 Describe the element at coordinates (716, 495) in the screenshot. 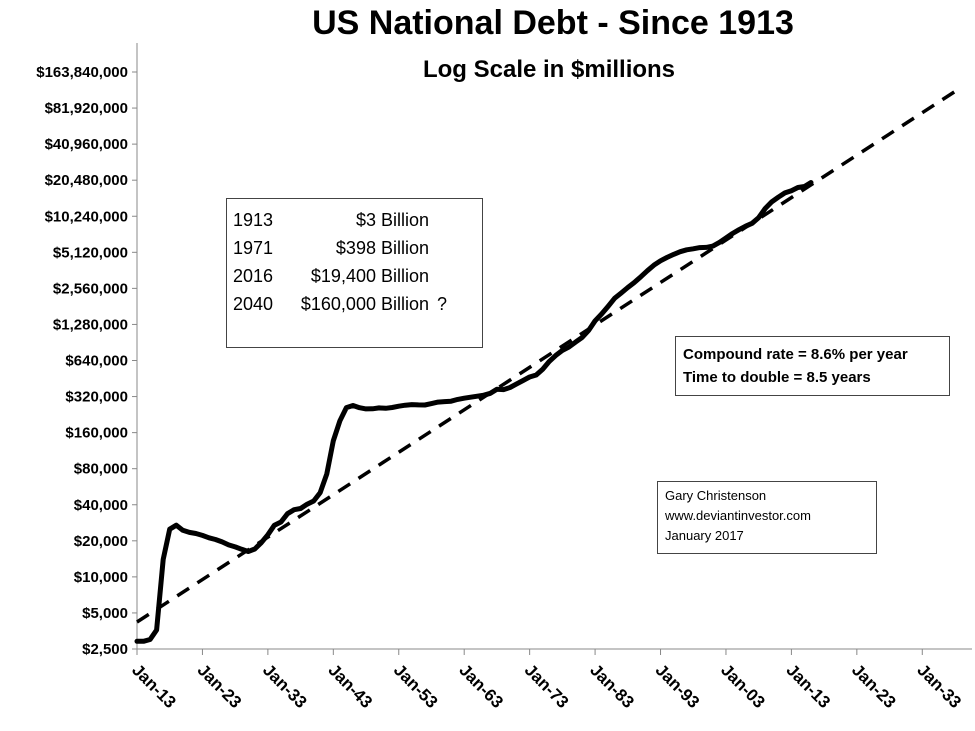

I see `author-name: Gary Christenson` at that location.